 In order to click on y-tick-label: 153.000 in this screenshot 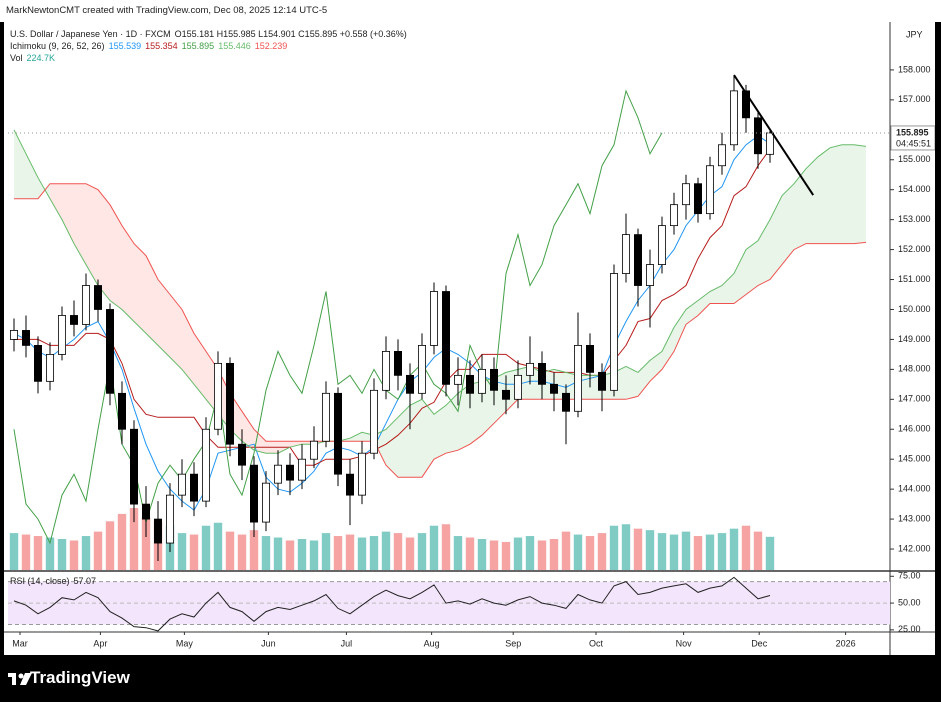, I will do `click(914, 219)`.